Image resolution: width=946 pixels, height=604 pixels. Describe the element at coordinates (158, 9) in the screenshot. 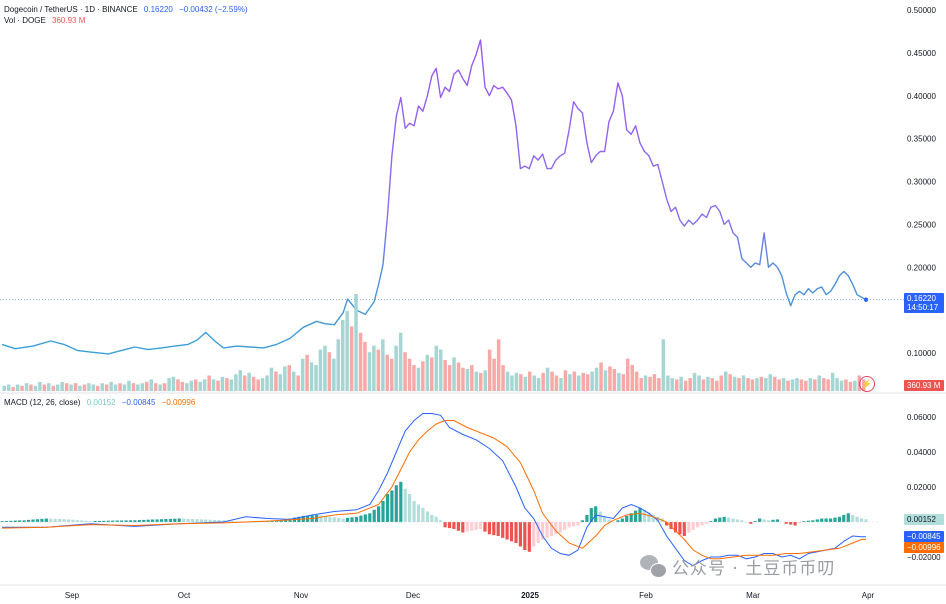

I see `last-price: 0.16220` at that location.